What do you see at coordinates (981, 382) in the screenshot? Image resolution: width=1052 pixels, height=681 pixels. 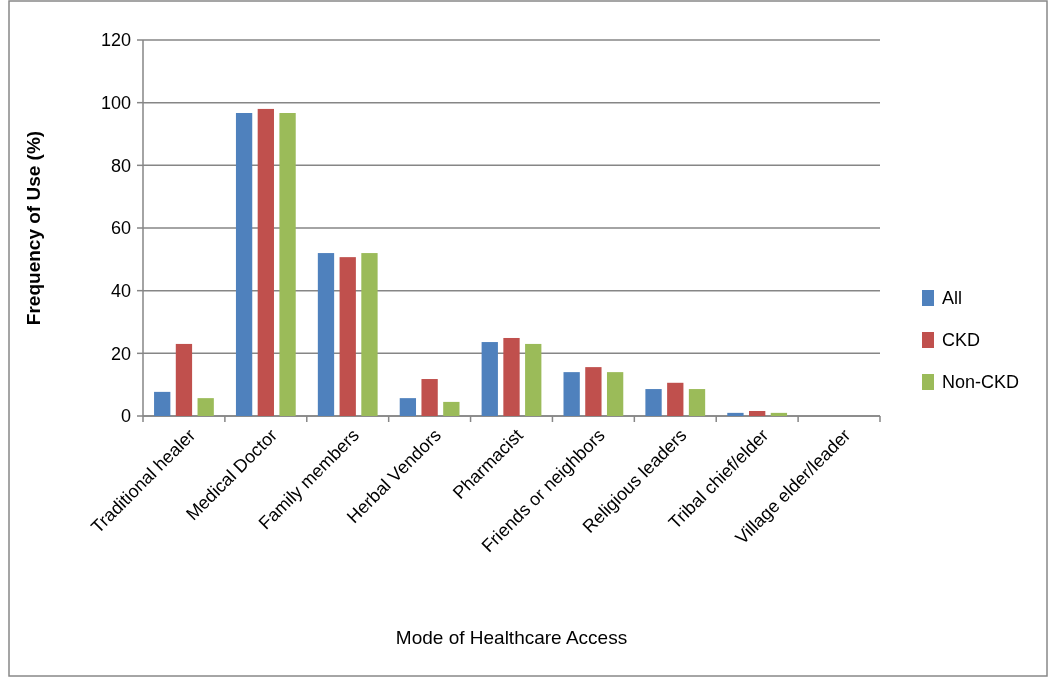 I see `legend-label: Non-CKD` at bounding box center [981, 382].